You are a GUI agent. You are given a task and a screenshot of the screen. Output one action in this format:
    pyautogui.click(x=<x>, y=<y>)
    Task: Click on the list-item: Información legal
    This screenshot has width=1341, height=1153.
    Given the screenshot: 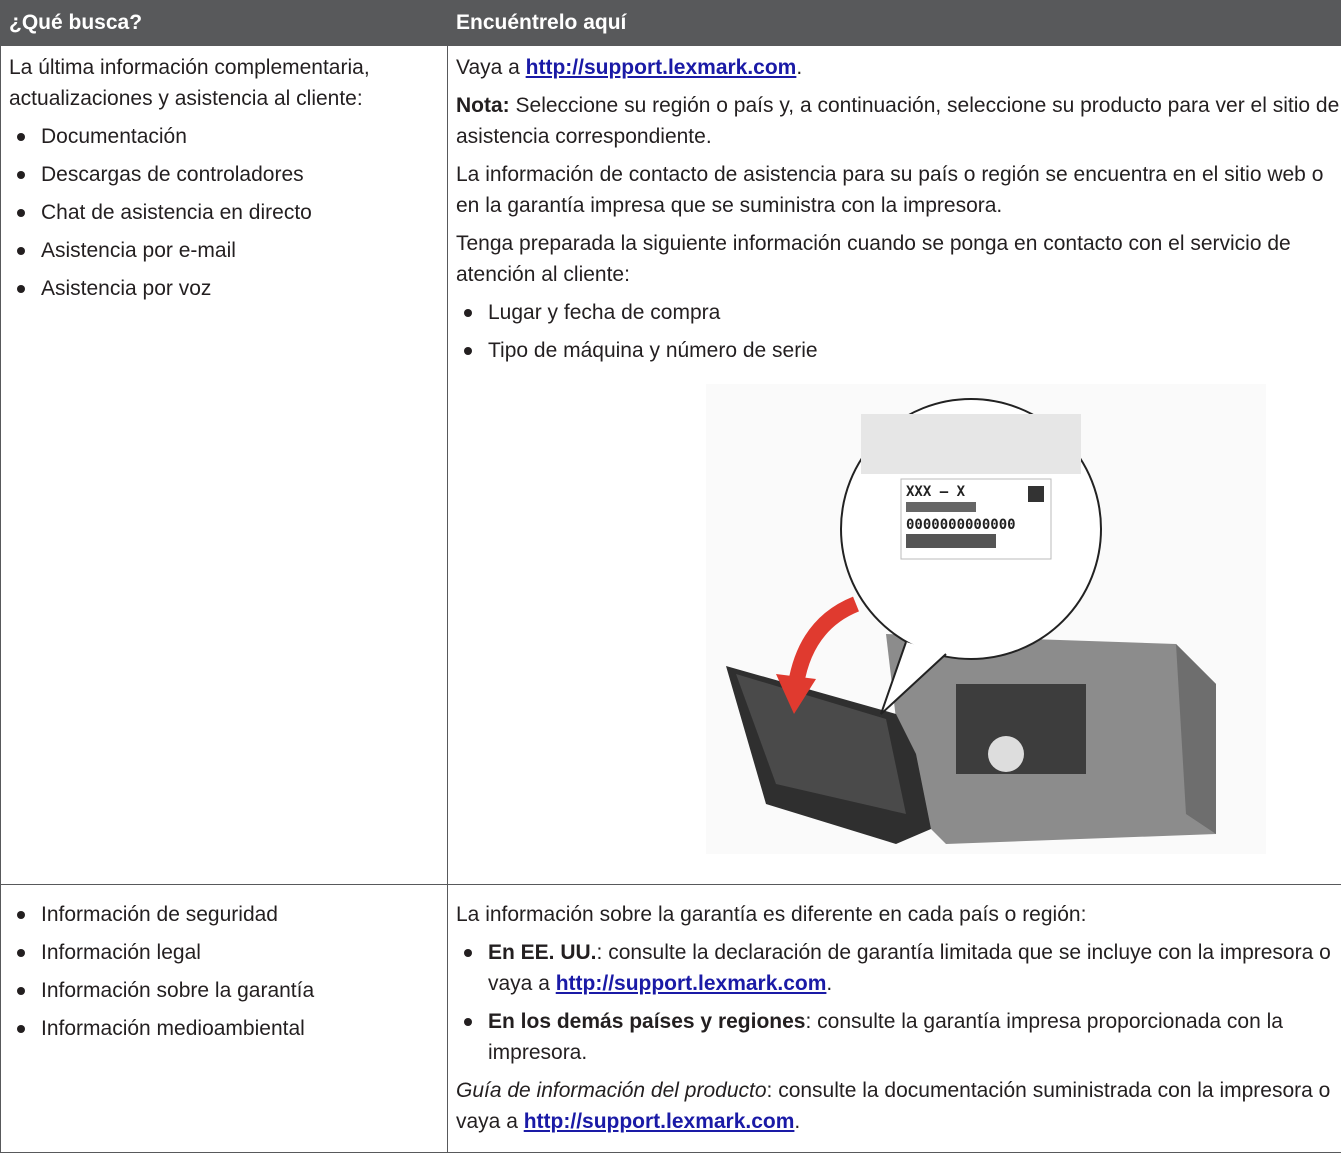 What is the action you would take?
    pyautogui.click(x=240, y=952)
    